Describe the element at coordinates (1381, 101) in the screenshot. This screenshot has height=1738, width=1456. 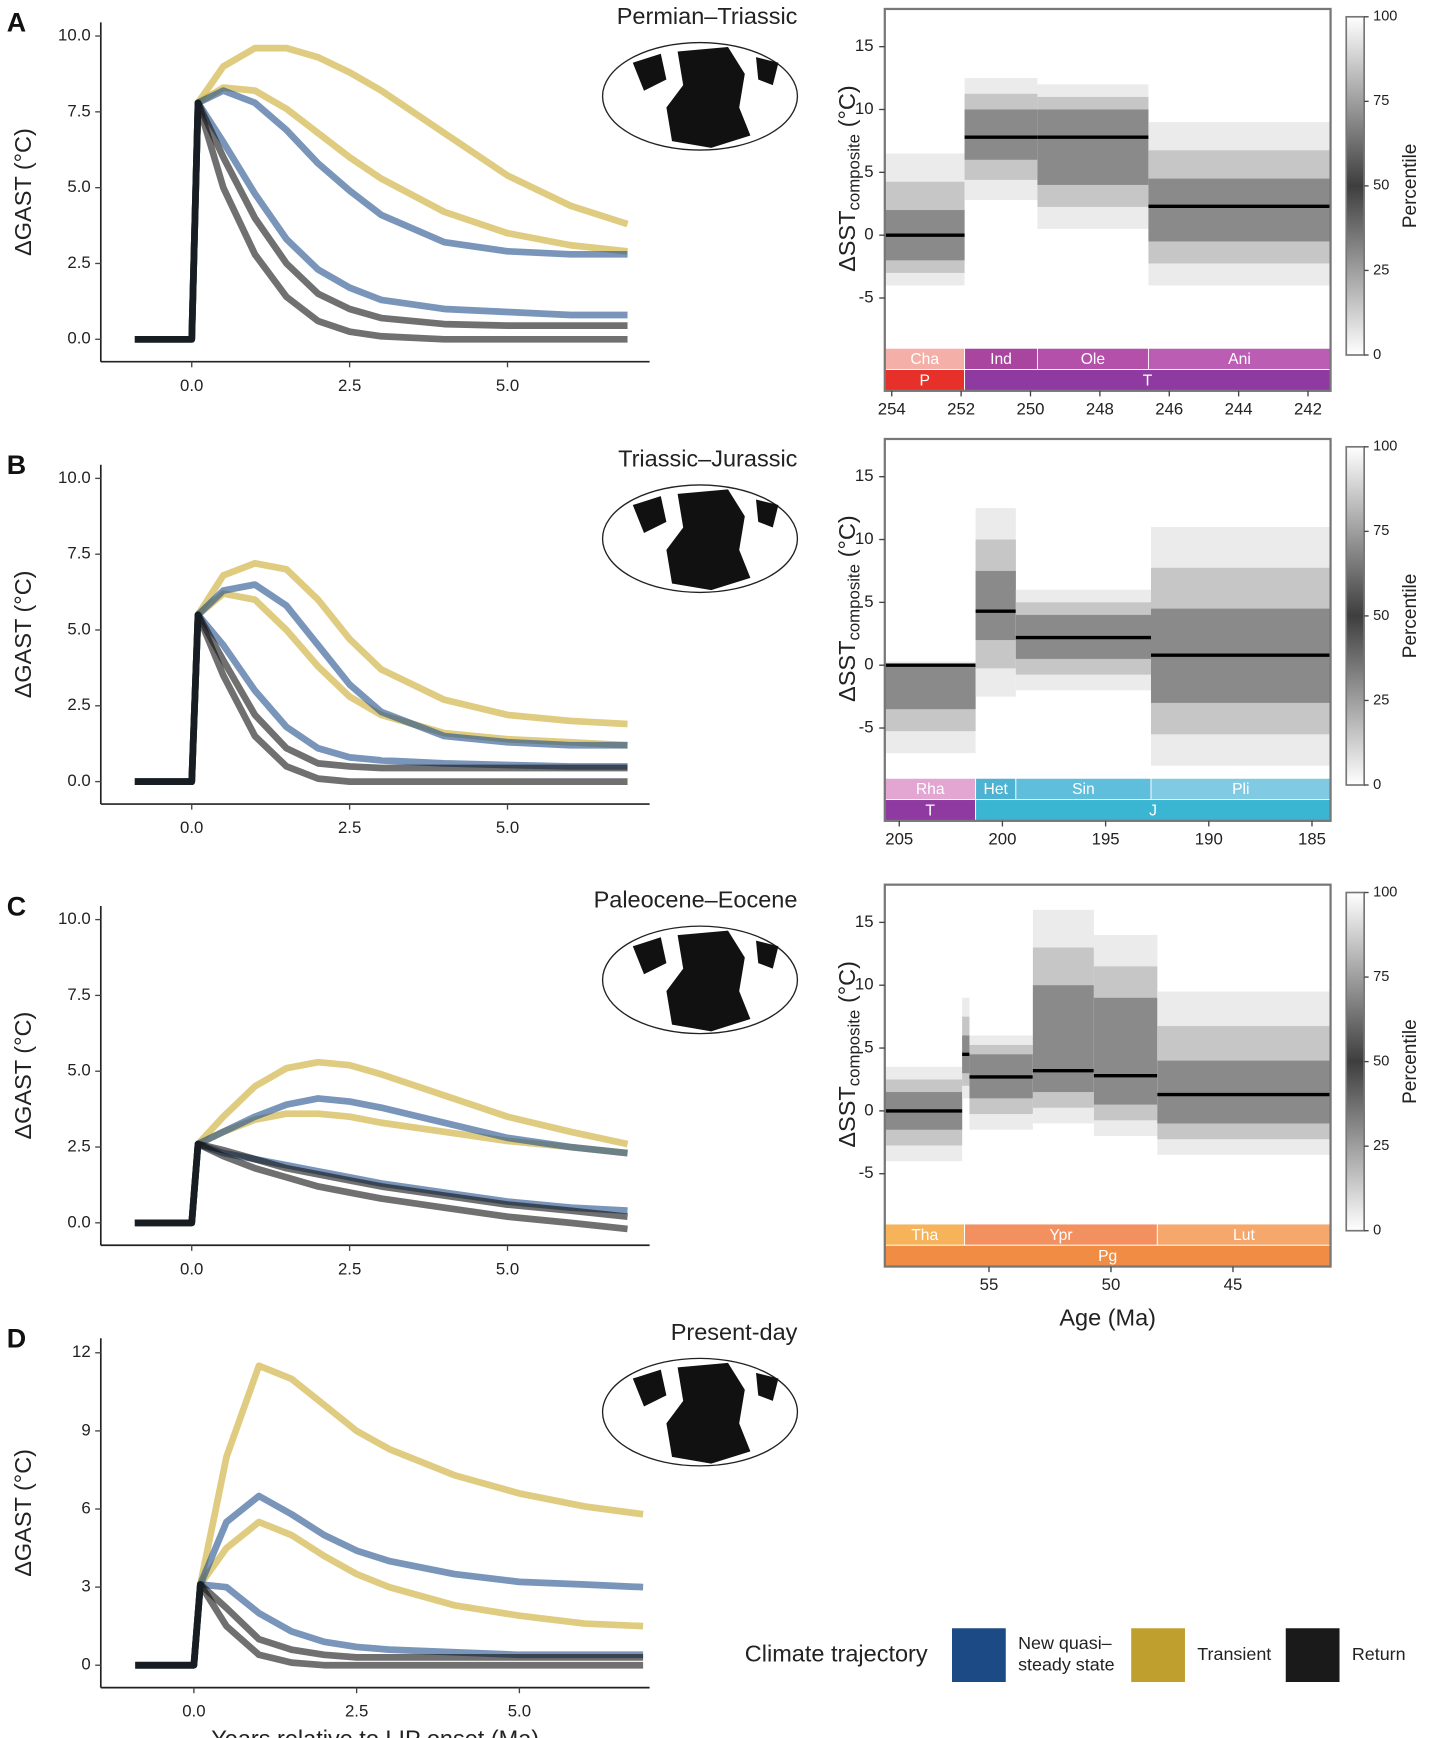
I see `colorbar-tick-label: 75` at that location.